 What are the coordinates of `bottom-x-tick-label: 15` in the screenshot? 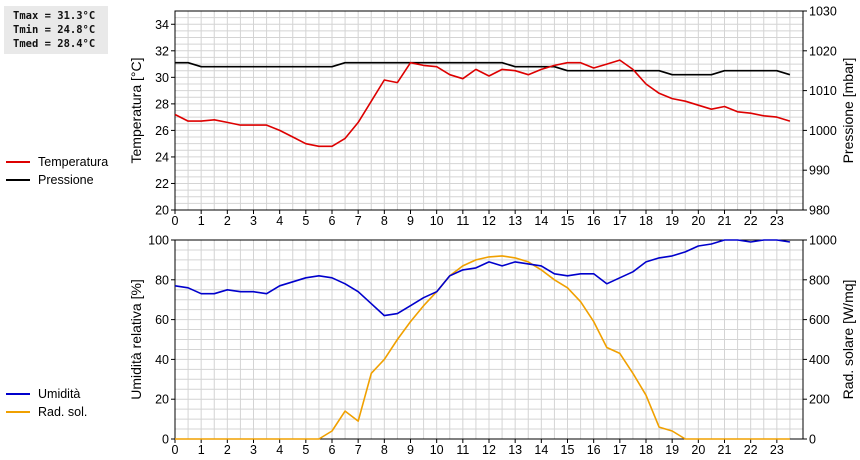 It's located at (568, 450).